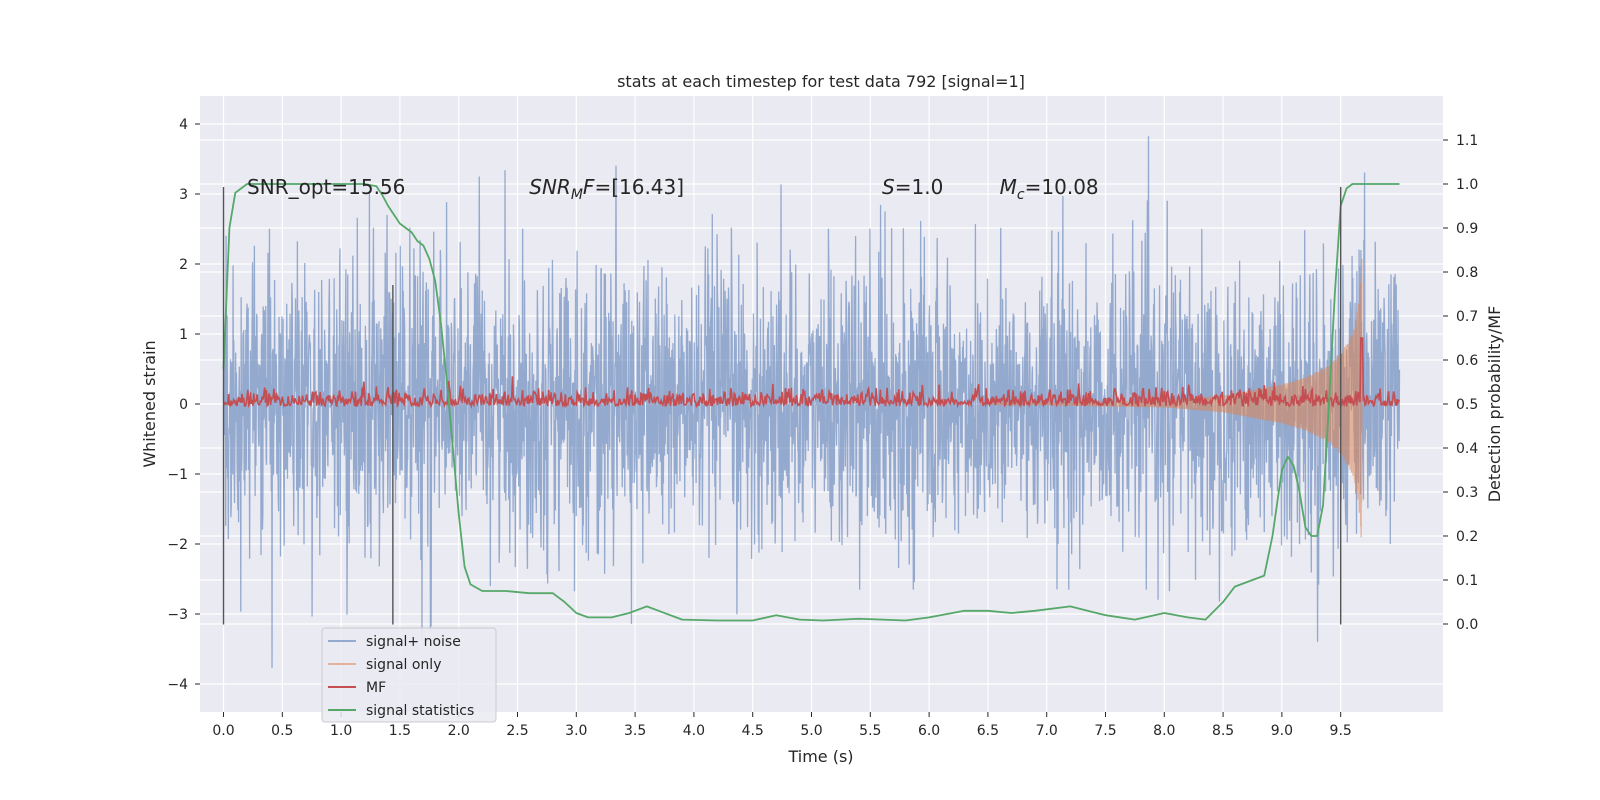  What do you see at coordinates (811, 373) in the screenshot?
I see `series-mf` at bounding box center [811, 373].